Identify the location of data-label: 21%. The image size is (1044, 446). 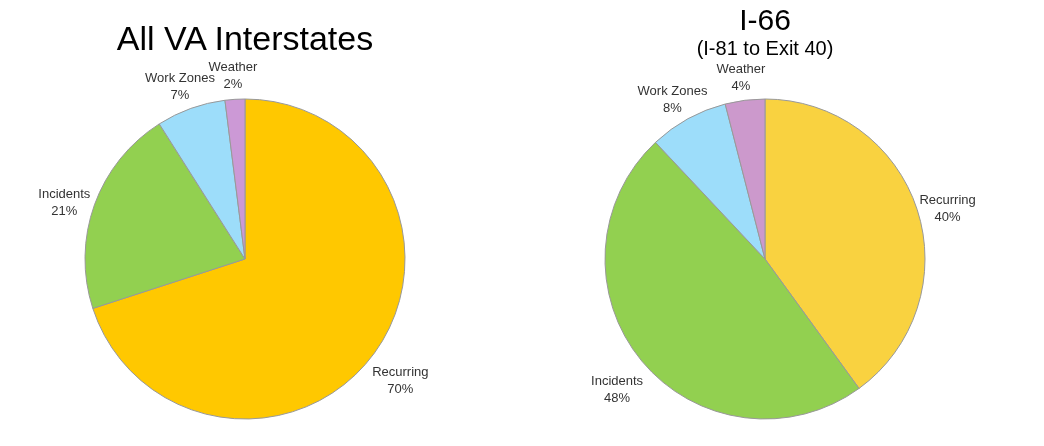
(64, 210).